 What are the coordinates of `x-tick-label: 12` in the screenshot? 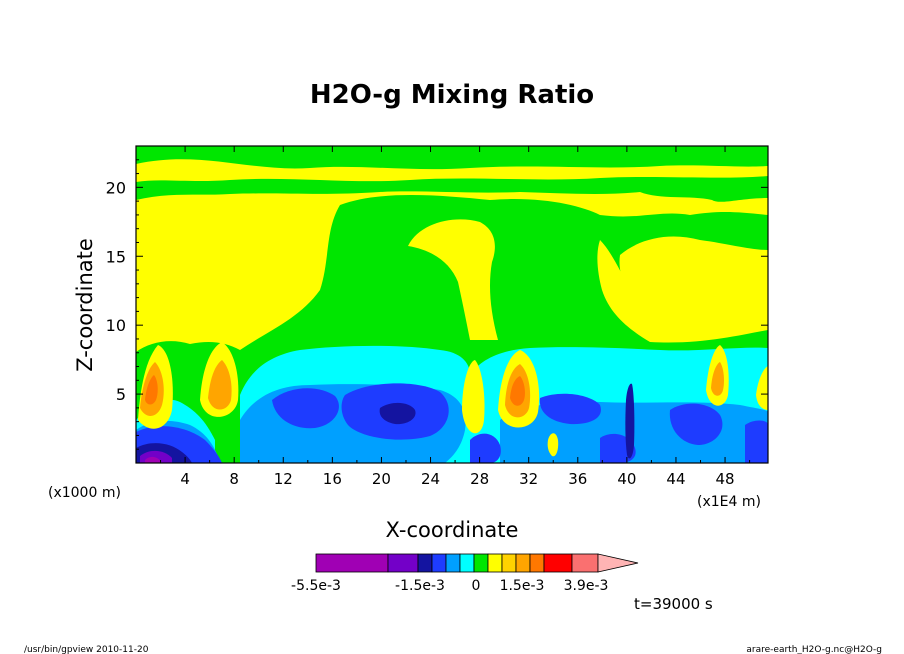 It's located at (283, 479).